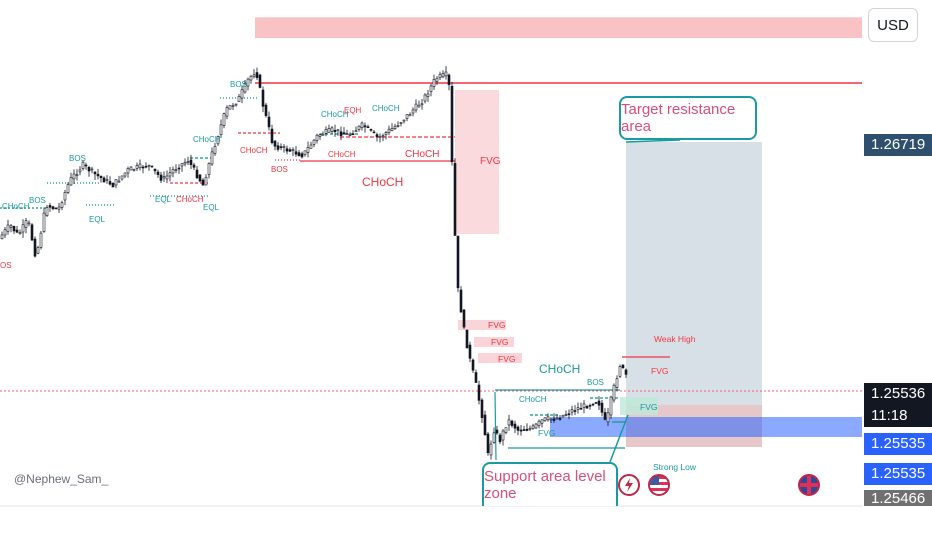 This screenshot has width=932, height=550. I want to click on us-flag-icon, so click(659, 485).